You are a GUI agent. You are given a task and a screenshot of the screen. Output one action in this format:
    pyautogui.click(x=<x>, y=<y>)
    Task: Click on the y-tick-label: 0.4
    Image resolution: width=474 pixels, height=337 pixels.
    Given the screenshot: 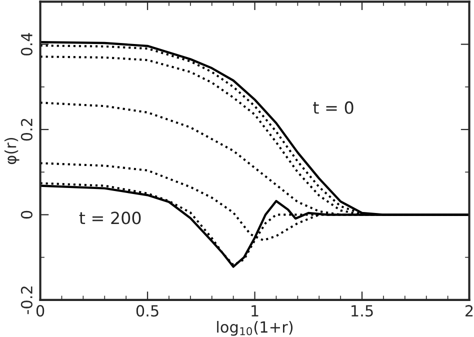 What is the action you would take?
    pyautogui.click(x=26, y=44)
    